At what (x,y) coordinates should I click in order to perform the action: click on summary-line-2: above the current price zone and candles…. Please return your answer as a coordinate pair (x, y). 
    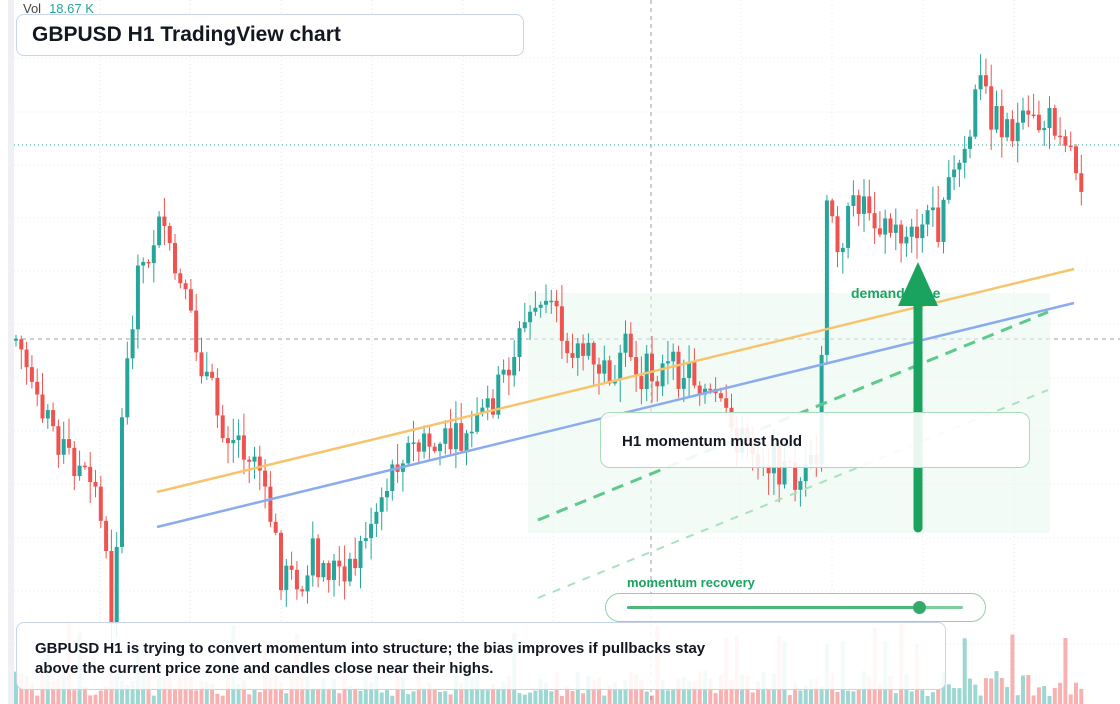
    Looking at the image, I should click on (264, 668).